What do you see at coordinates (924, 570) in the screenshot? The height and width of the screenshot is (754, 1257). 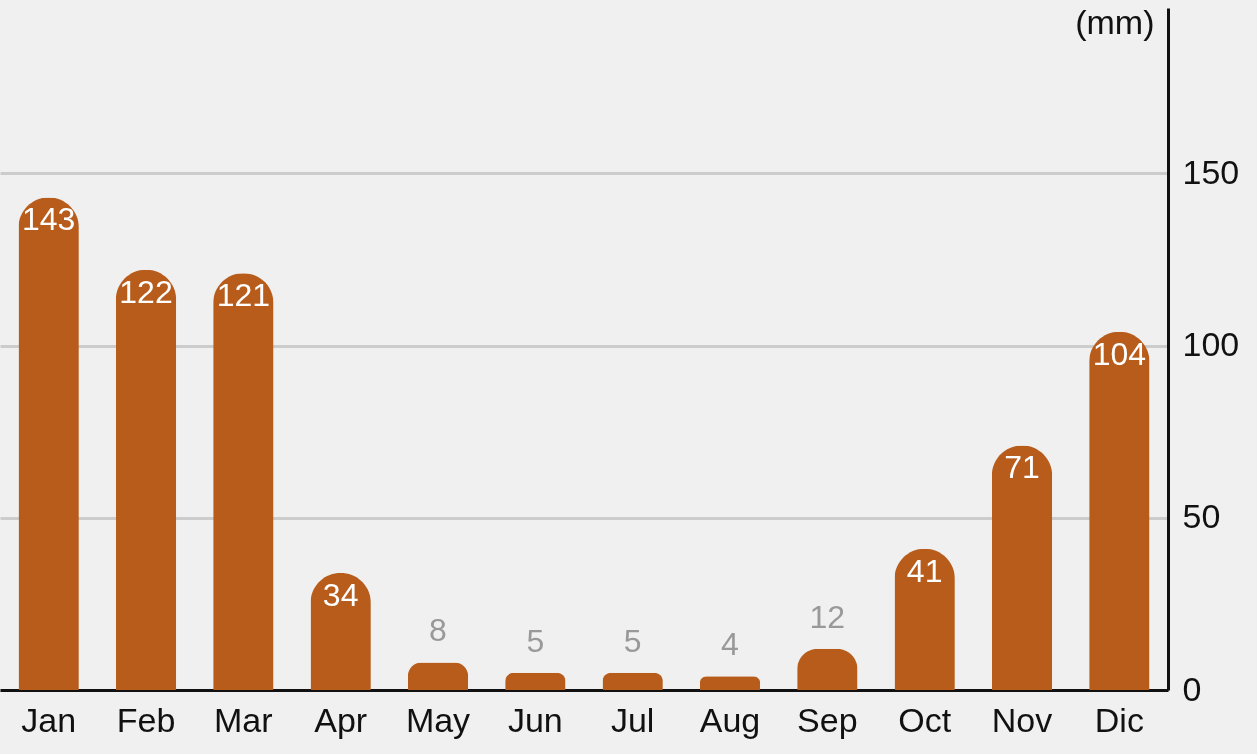 I see `data-label: 41` at bounding box center [924, 570].